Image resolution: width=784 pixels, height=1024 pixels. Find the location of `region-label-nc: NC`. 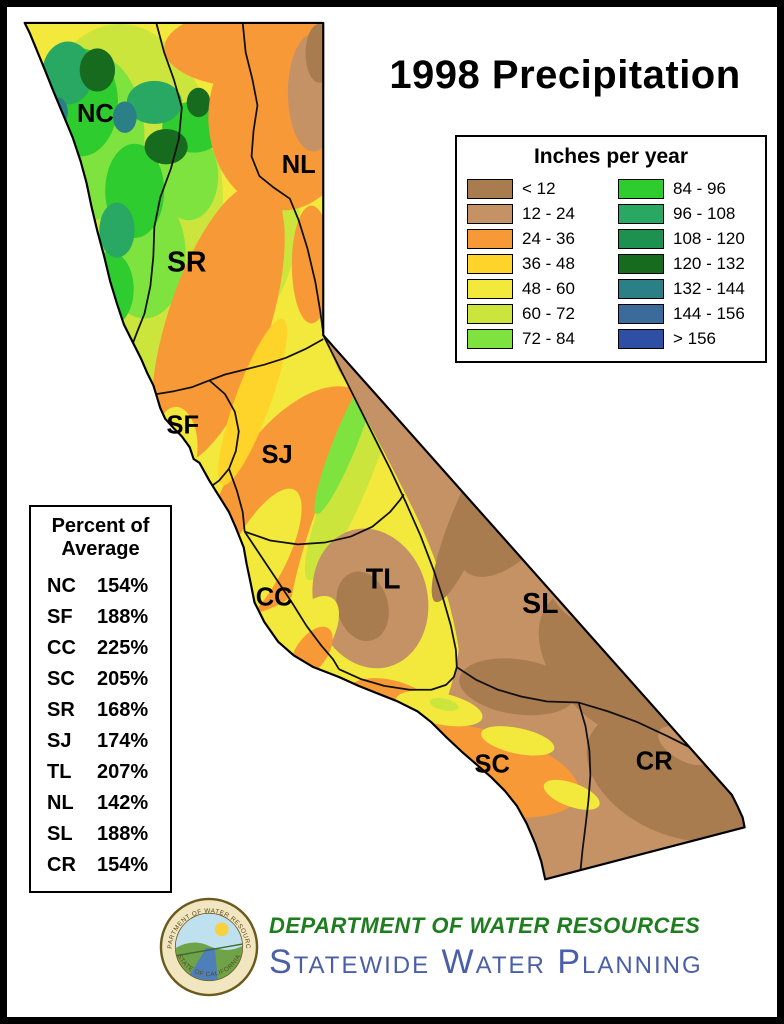

region-label-nc: NC is located at coordinates (95, 114).